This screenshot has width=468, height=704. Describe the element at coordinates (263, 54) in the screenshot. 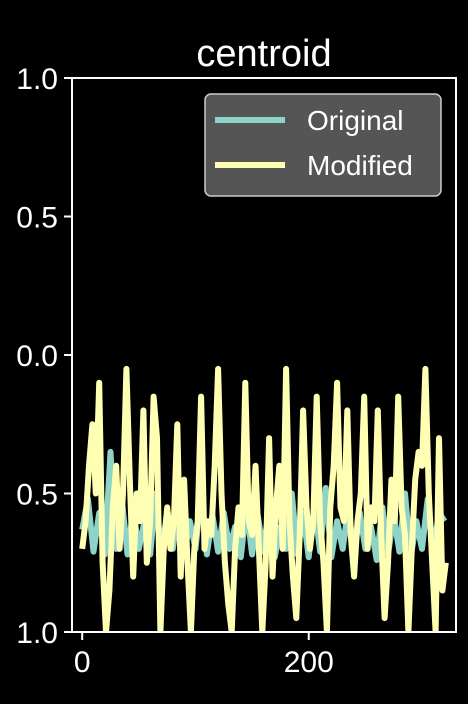

I see `chart-title: centroid` at that location.